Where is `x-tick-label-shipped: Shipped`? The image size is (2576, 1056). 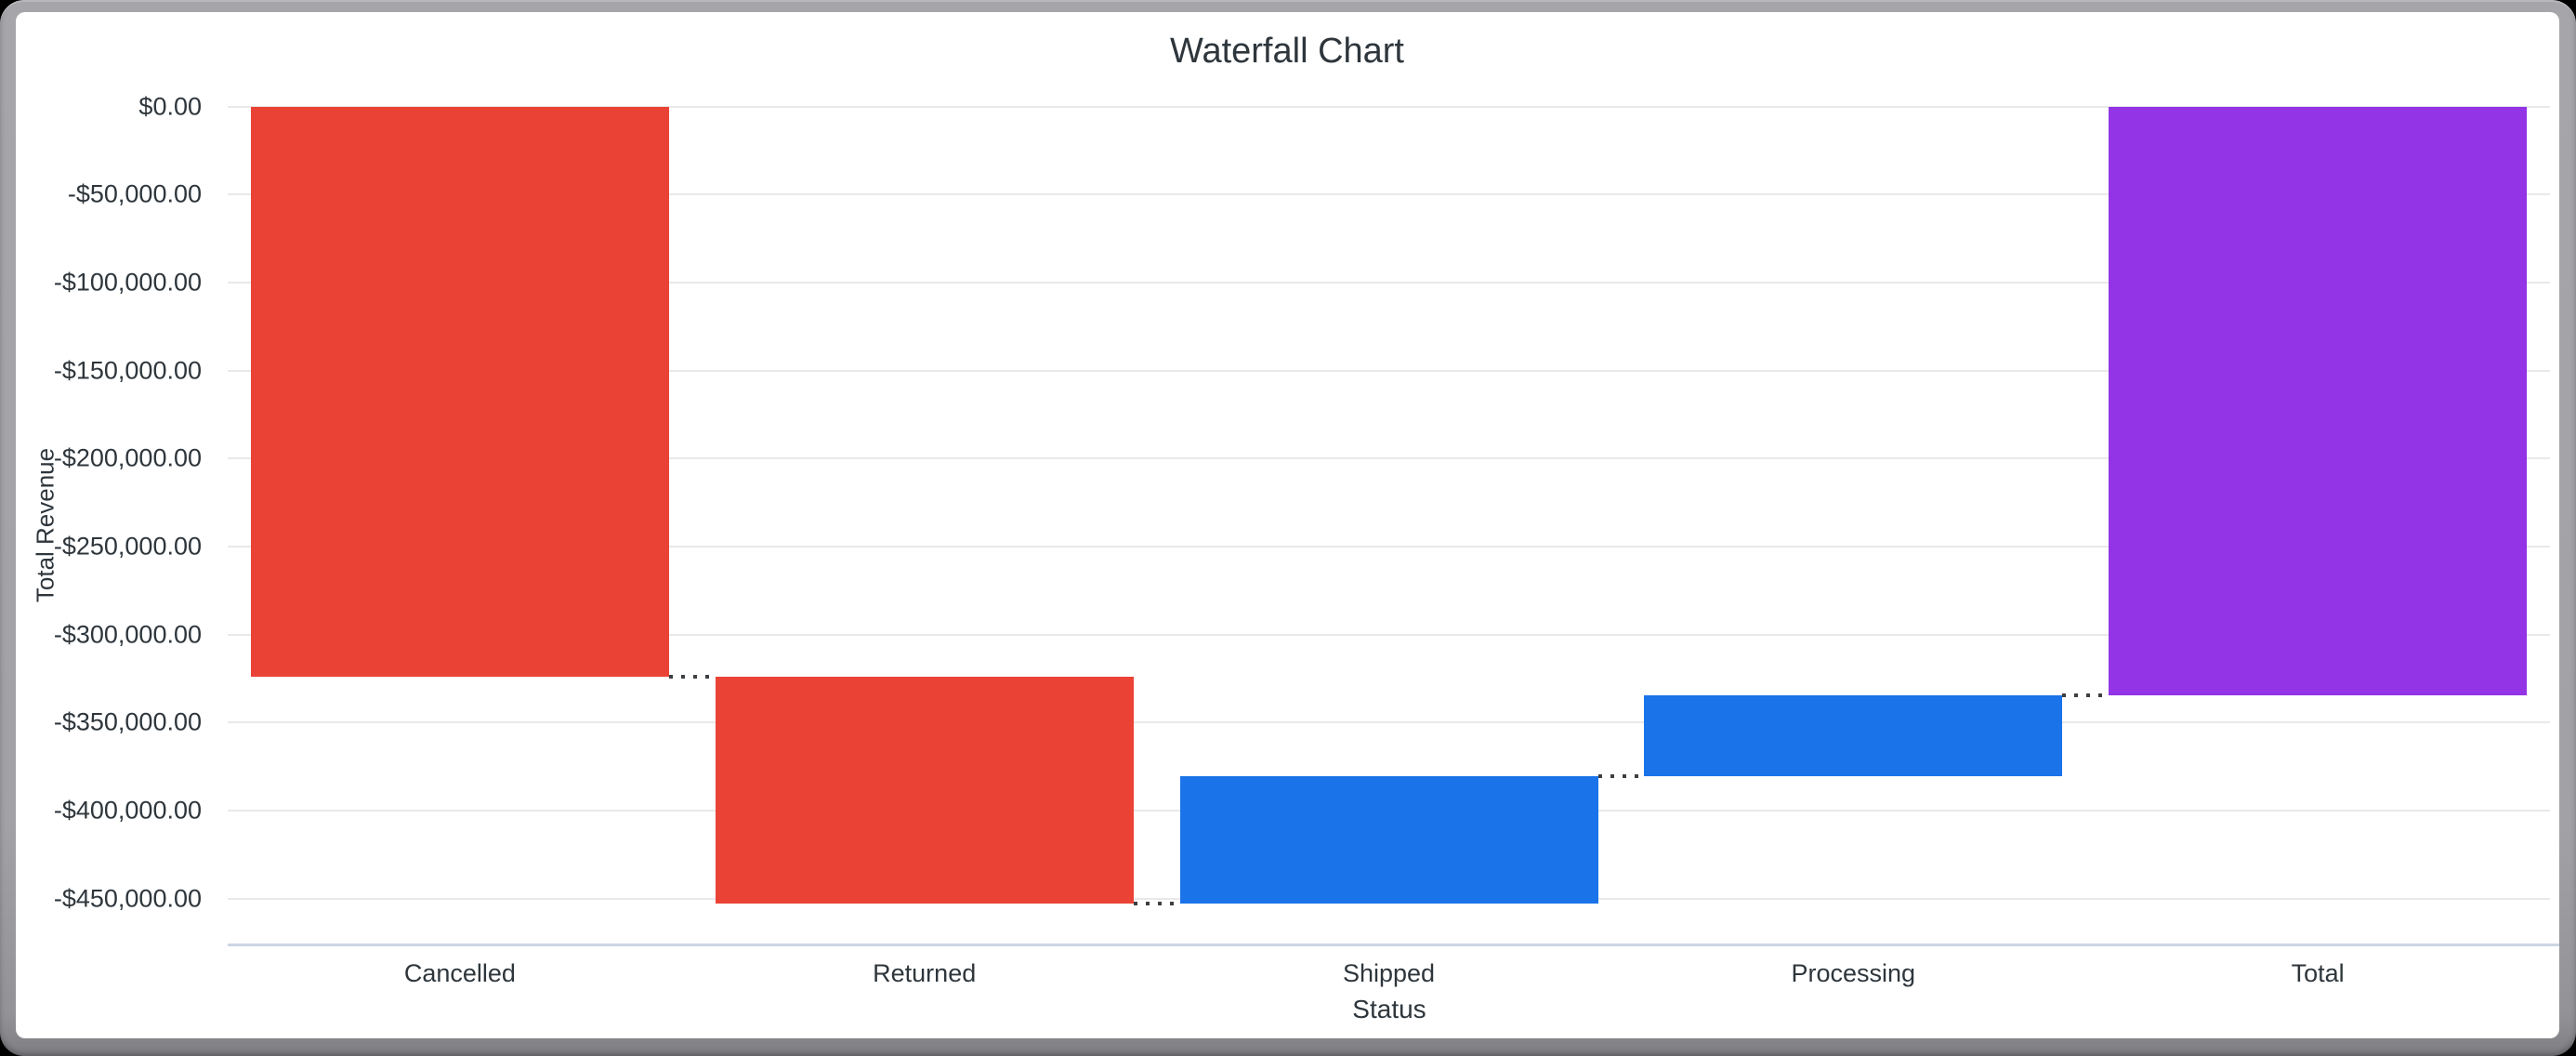
x-tick-label-shipped: Shipped is located at coordinates (1389, 973).